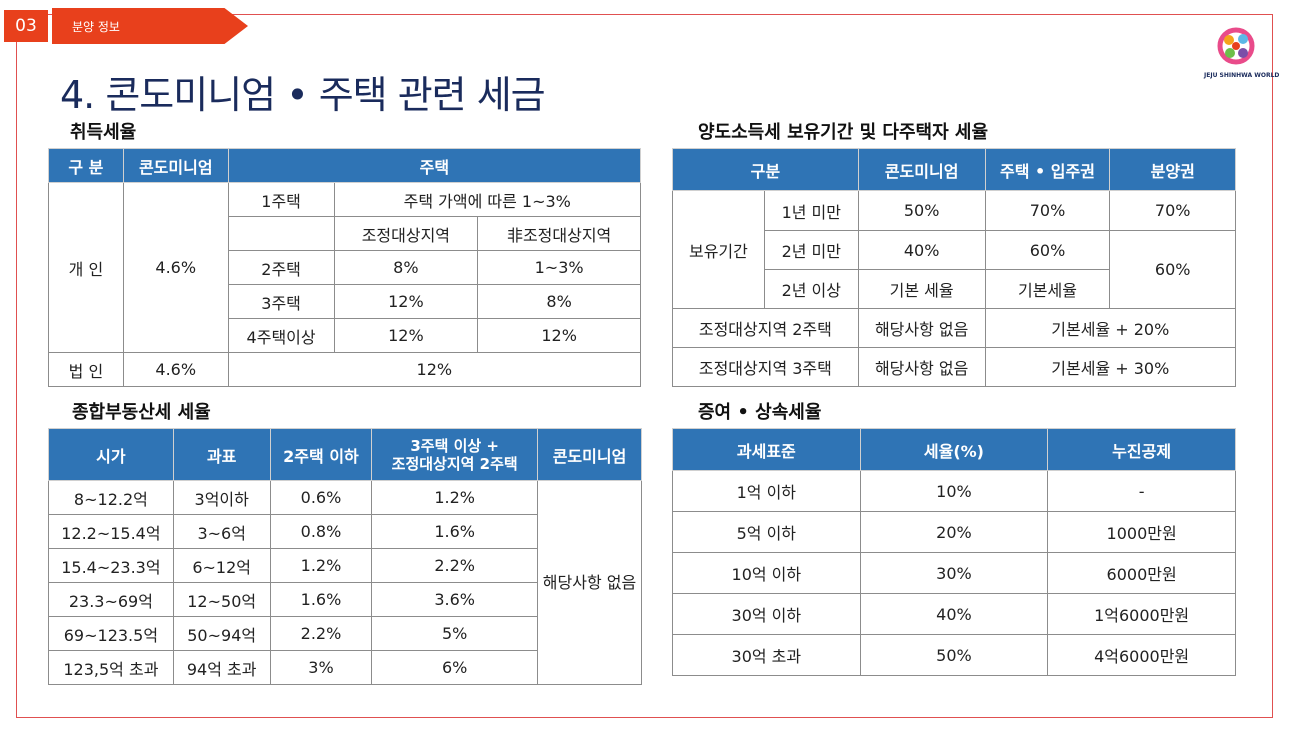 This screenshot has height=732, width=1290. Describe the element at coordinates (559, 233) in the screenshot. I see `sub-header-non-adjusted: 非조정대상지역` at that location.